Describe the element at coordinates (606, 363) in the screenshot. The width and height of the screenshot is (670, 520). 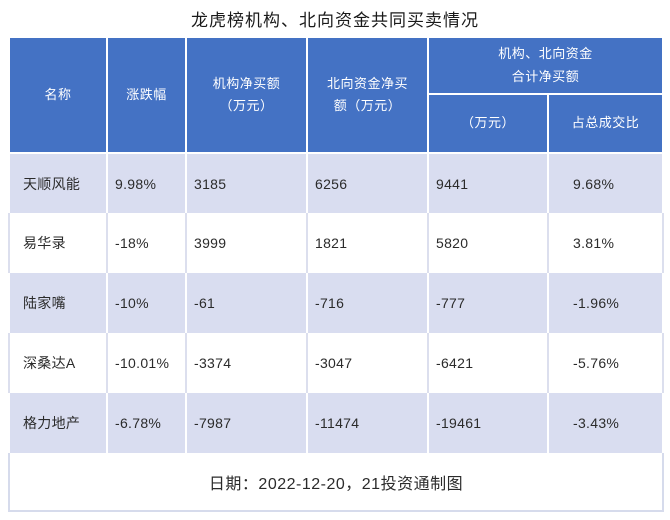
I see `cell-combined-ratio: -5.76%` at that location.